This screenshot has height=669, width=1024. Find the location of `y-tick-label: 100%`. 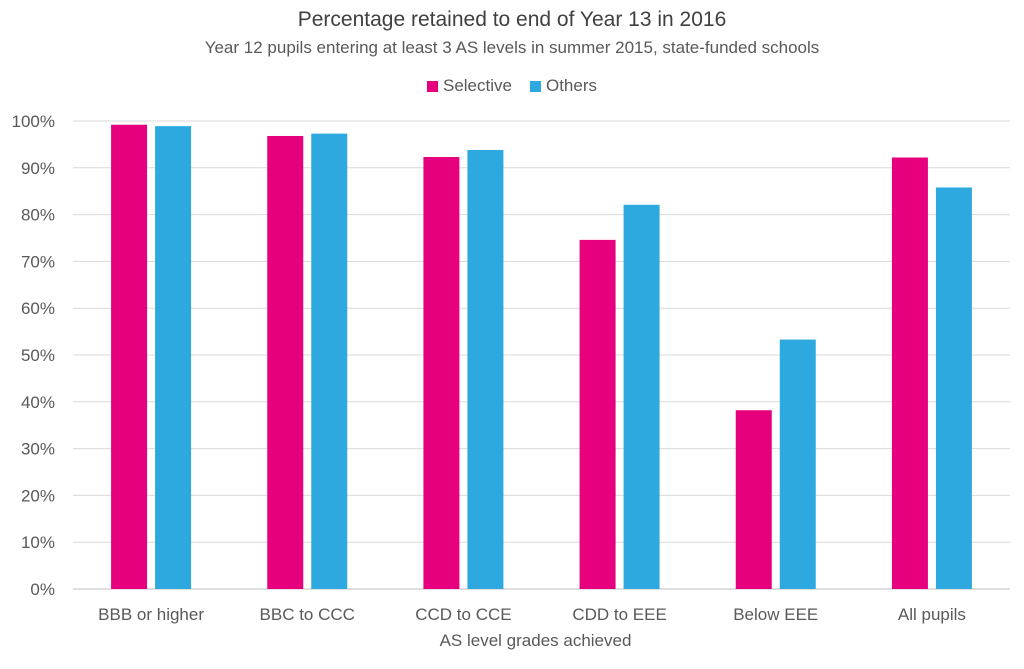

y-tick-label: 100% is located at coordinates (33, 121).